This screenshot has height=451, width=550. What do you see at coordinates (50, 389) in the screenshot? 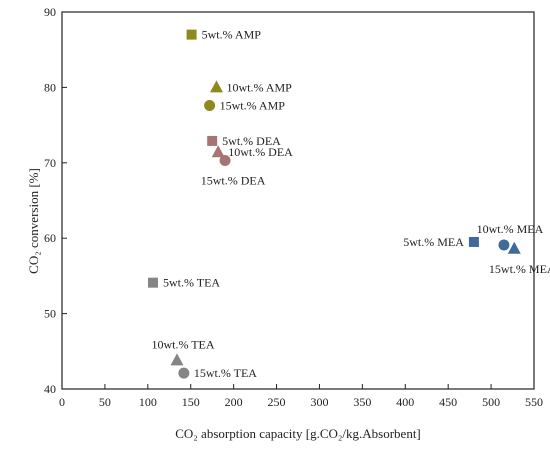
I see `y-tick-label: 40` at bounding box center [50, 389].